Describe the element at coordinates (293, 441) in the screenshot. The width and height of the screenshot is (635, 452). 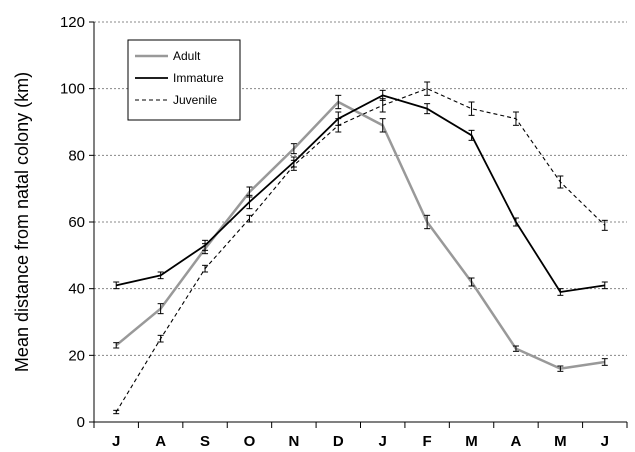
I see `x-tick-label: N` at that location.